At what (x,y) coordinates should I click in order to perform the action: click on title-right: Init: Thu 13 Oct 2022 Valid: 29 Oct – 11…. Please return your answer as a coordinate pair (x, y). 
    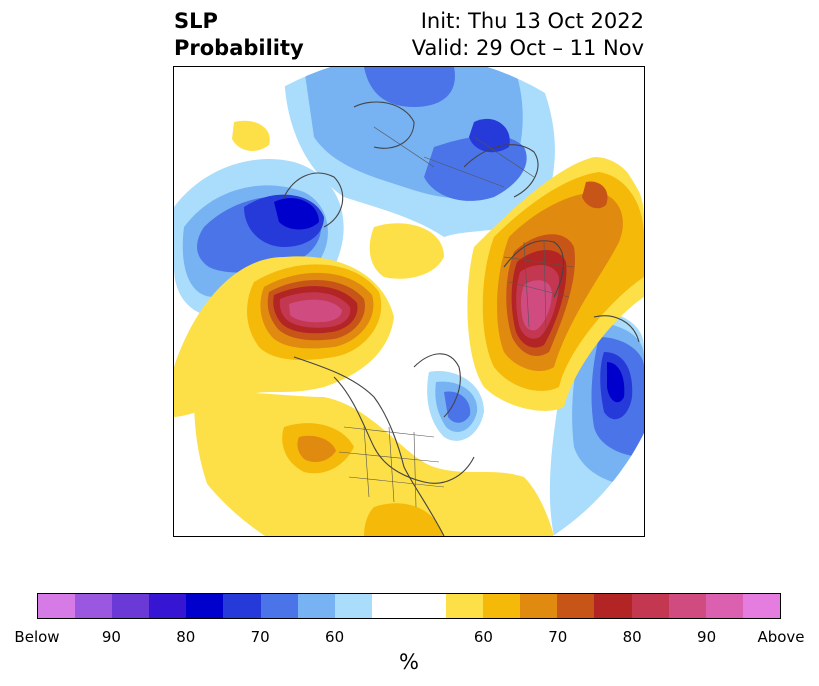
    Looking at the image, I should click on (528, 35).